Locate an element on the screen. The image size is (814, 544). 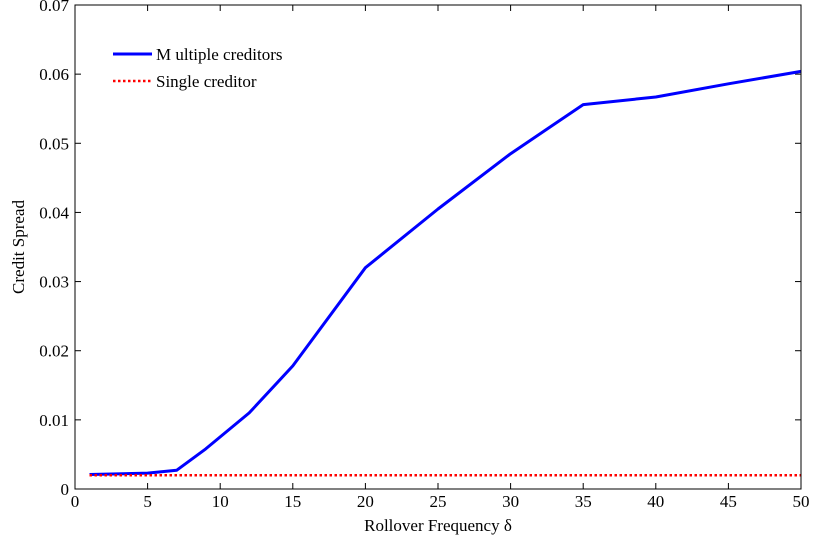
y-tick-label: 0.01 is located at coordinates (54, 420).